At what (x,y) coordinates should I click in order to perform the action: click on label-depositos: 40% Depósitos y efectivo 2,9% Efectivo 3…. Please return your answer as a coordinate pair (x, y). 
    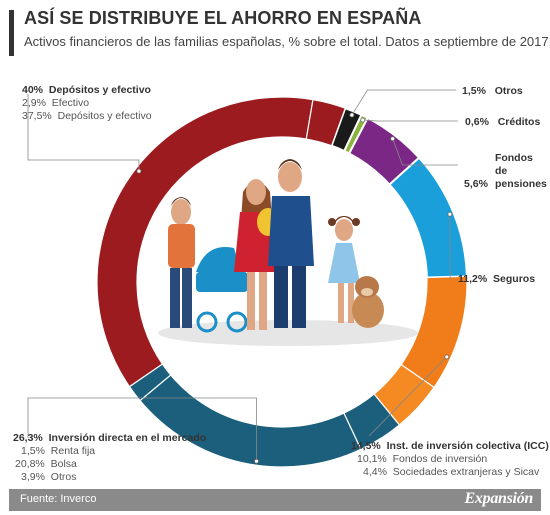
    Looking at the image, I should click on (87, 103).